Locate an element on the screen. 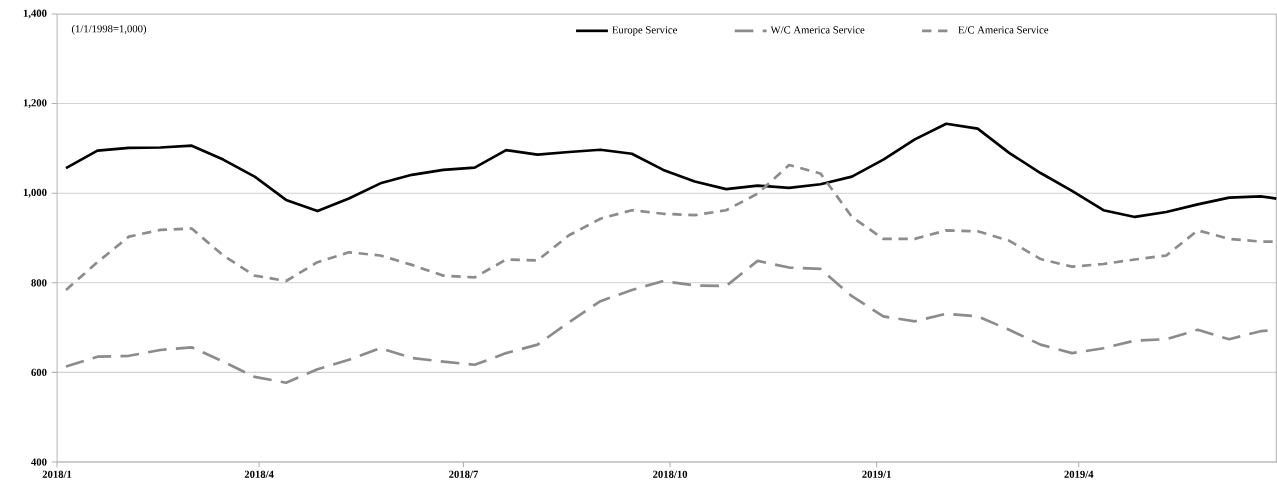 The height and width of the screenshot is (484, 1277). x-tick-label: 2018/7 is located at coordinates (464, 474).